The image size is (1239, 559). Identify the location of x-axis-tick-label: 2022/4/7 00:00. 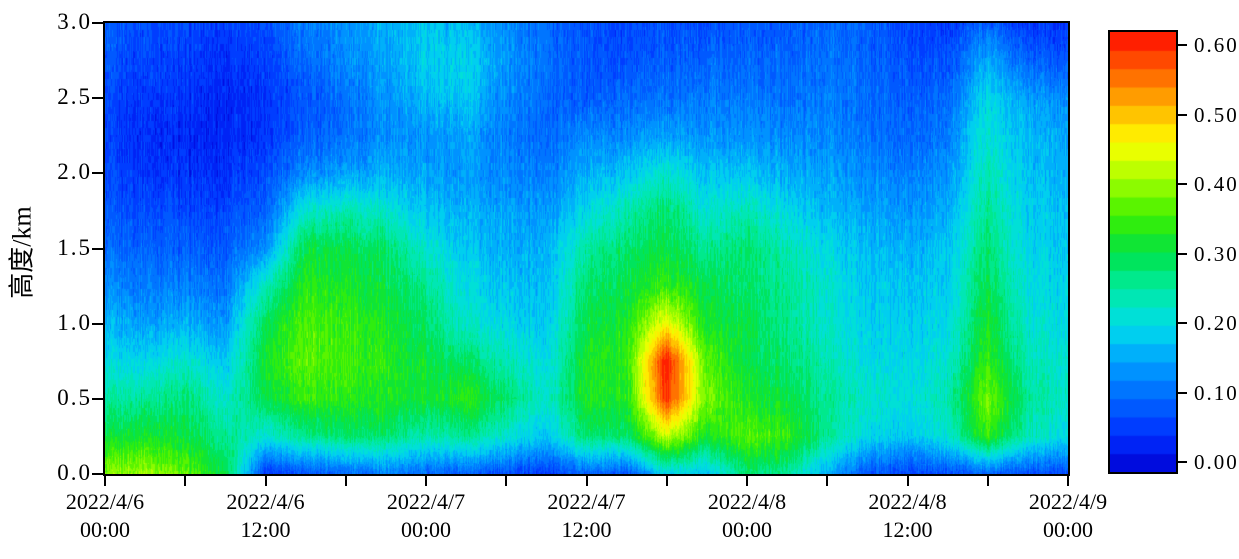
(426, 516).